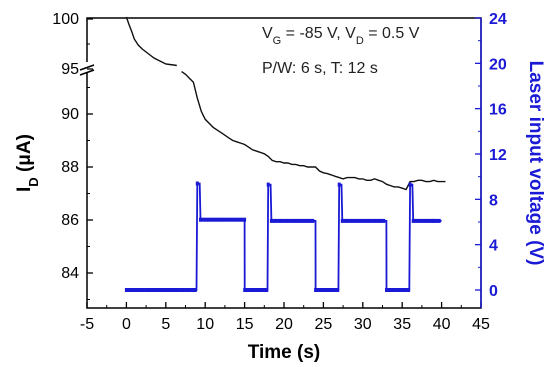 The height and width of the screenshot is (367, 553). Describe the element at coordinates (493, 200) in the screenshot. I see `y-right-tick-label-2: 8` at that location.